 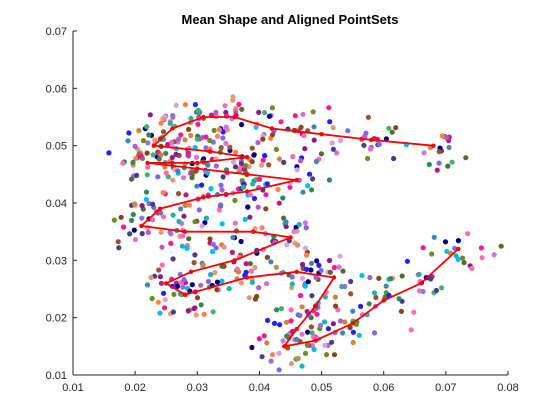 I want to click on y-tick-label: 0.02, so click(x=56, y=319).